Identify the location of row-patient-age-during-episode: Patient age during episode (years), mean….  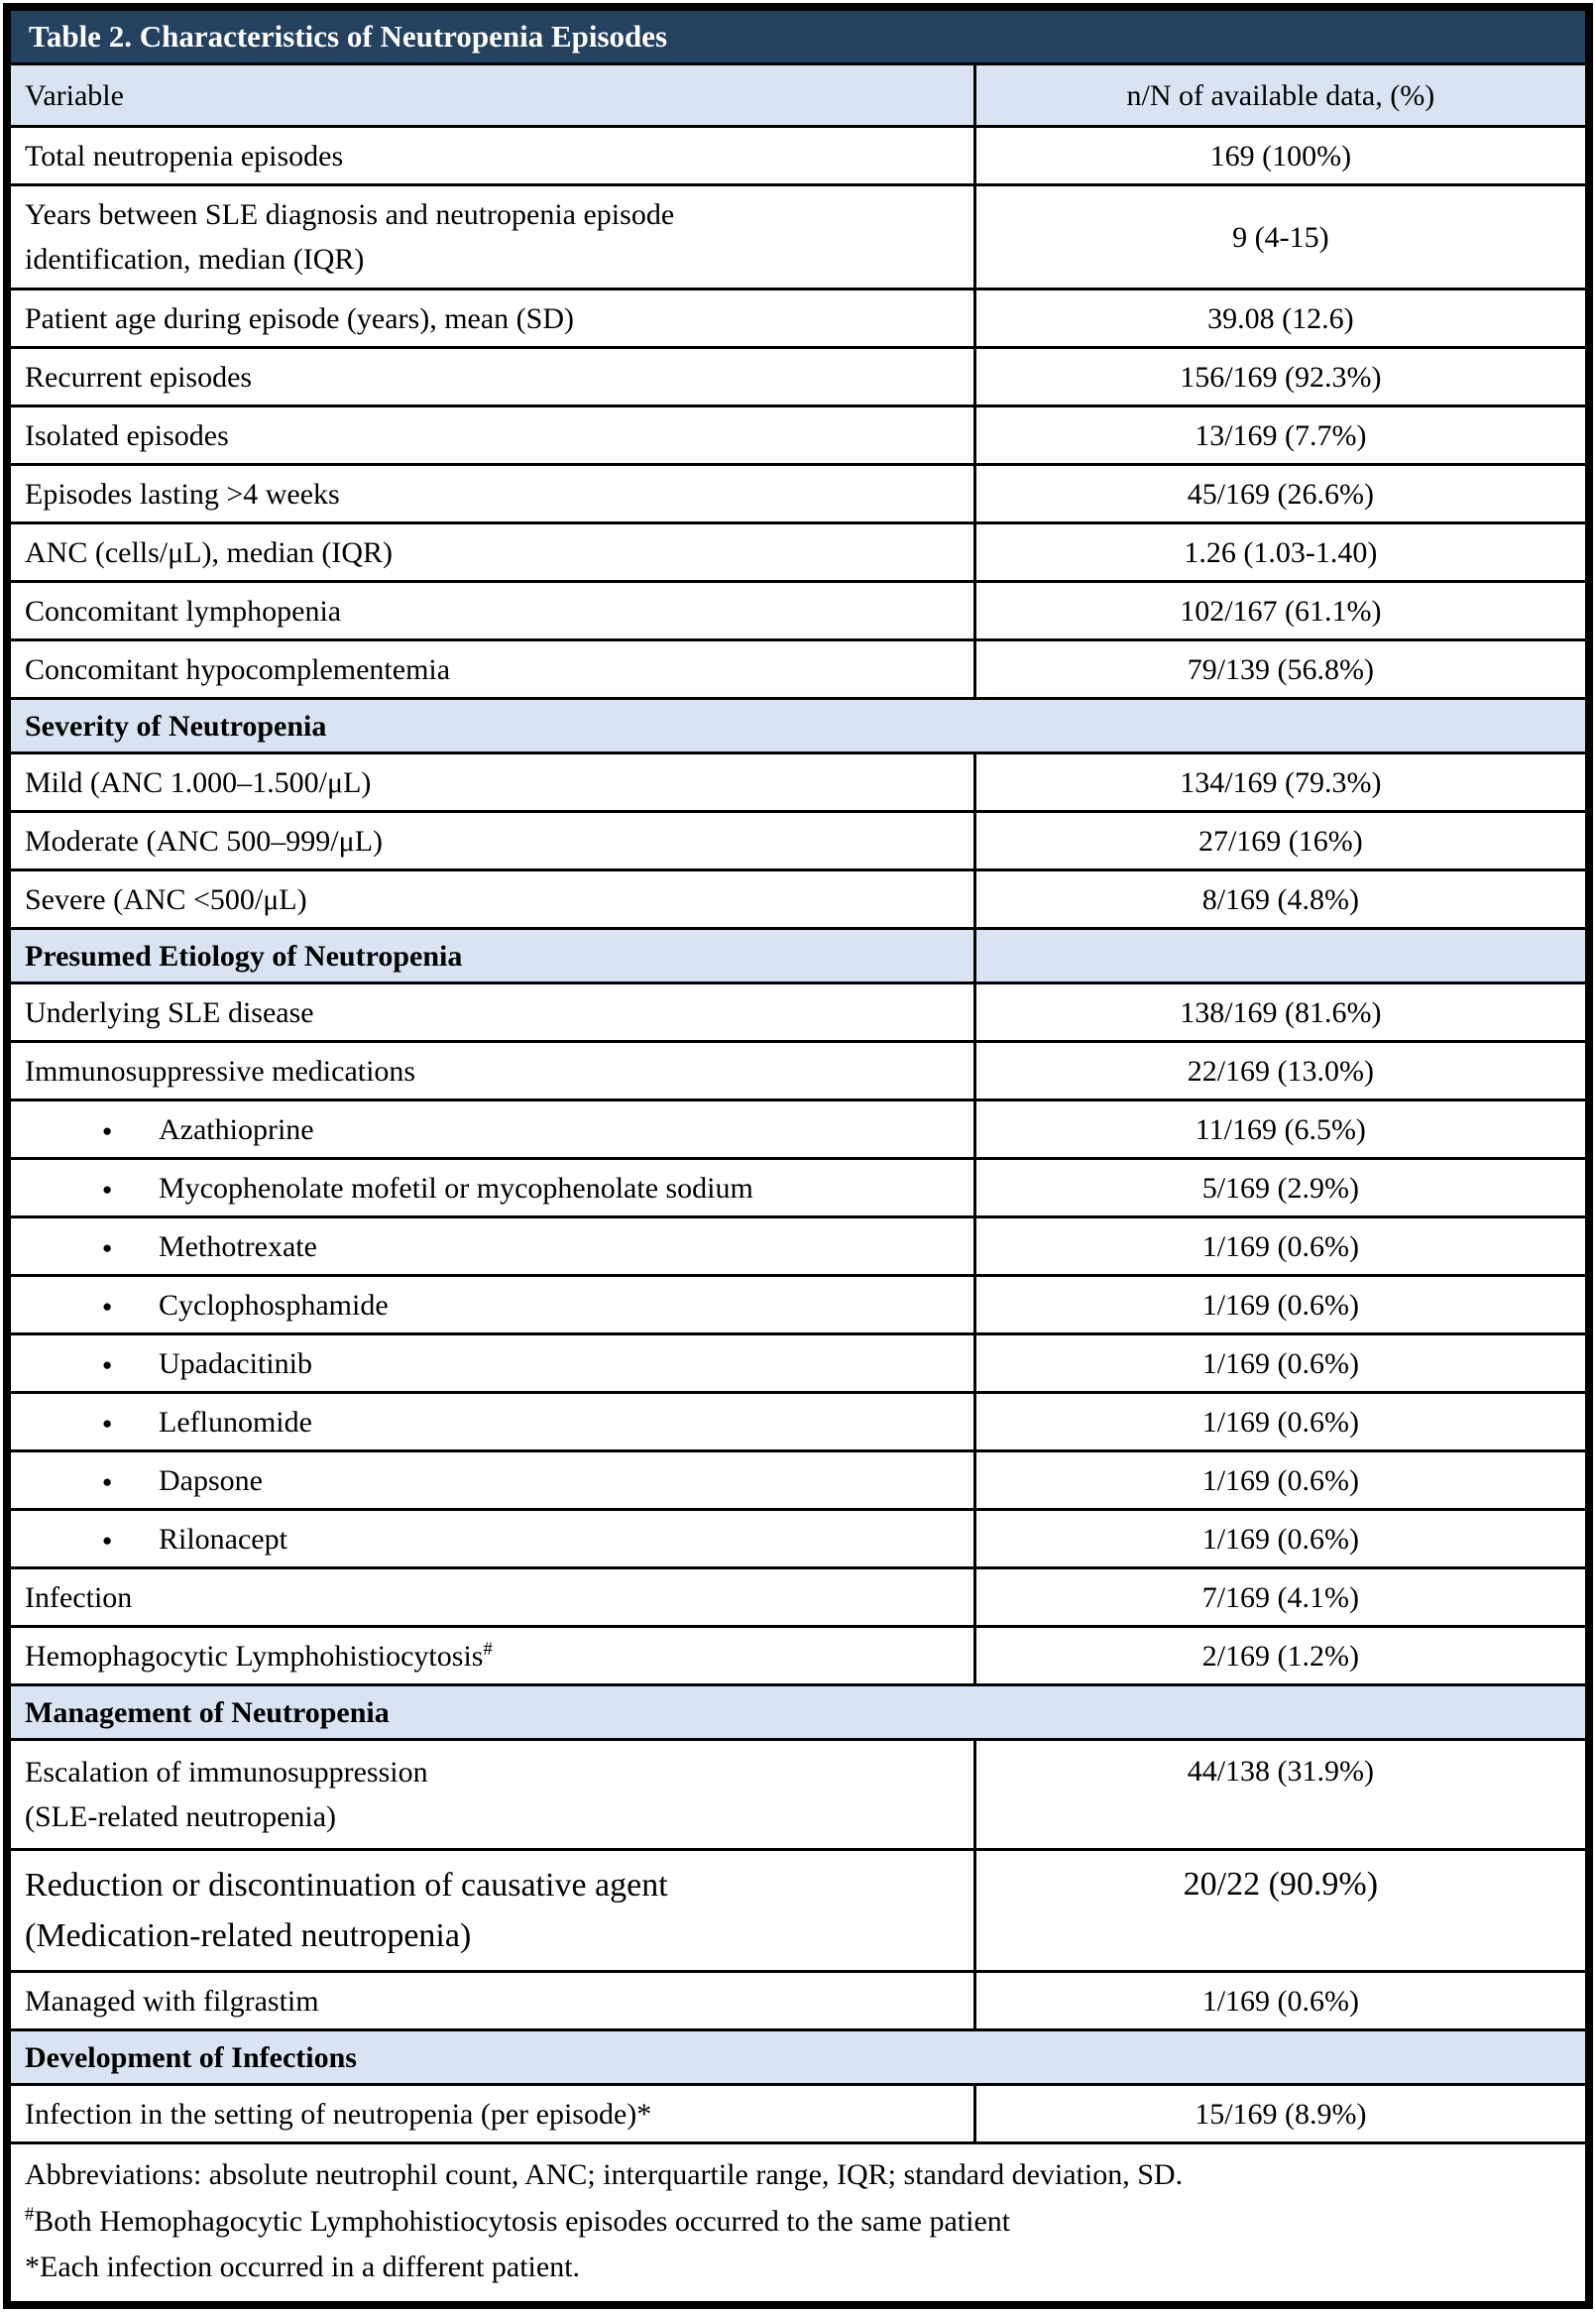
(799, 318).